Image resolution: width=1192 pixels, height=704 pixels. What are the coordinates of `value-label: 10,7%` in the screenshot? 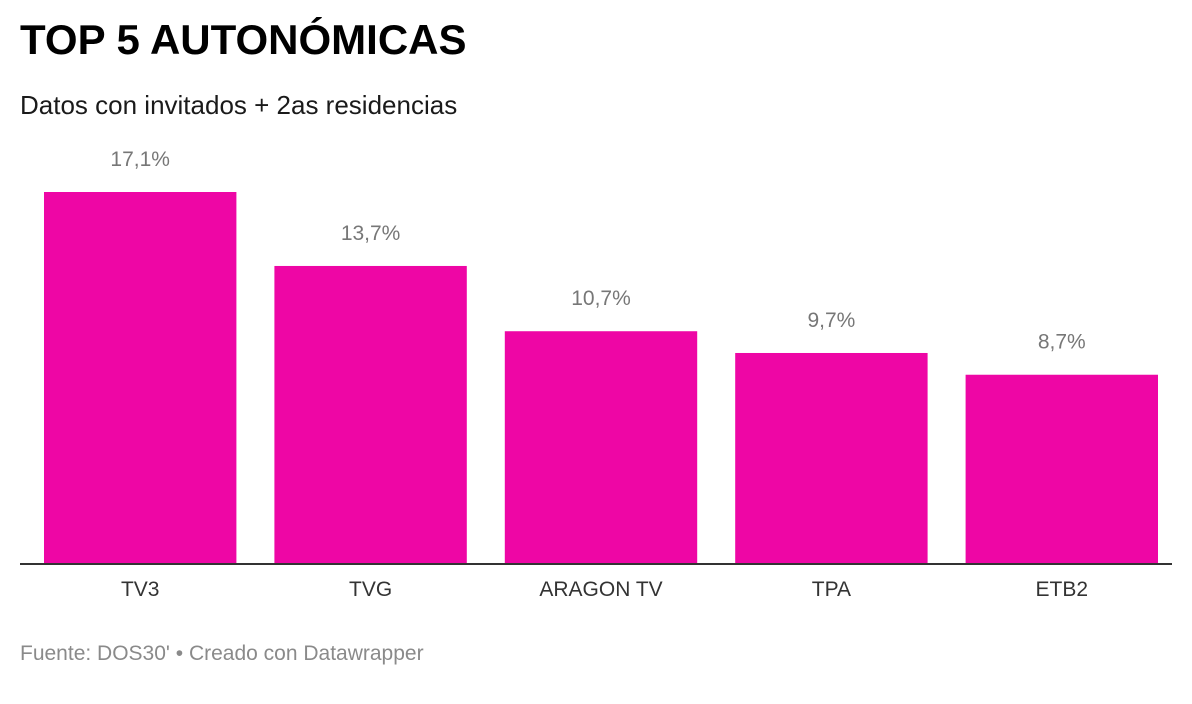 It's located at (601, 298).